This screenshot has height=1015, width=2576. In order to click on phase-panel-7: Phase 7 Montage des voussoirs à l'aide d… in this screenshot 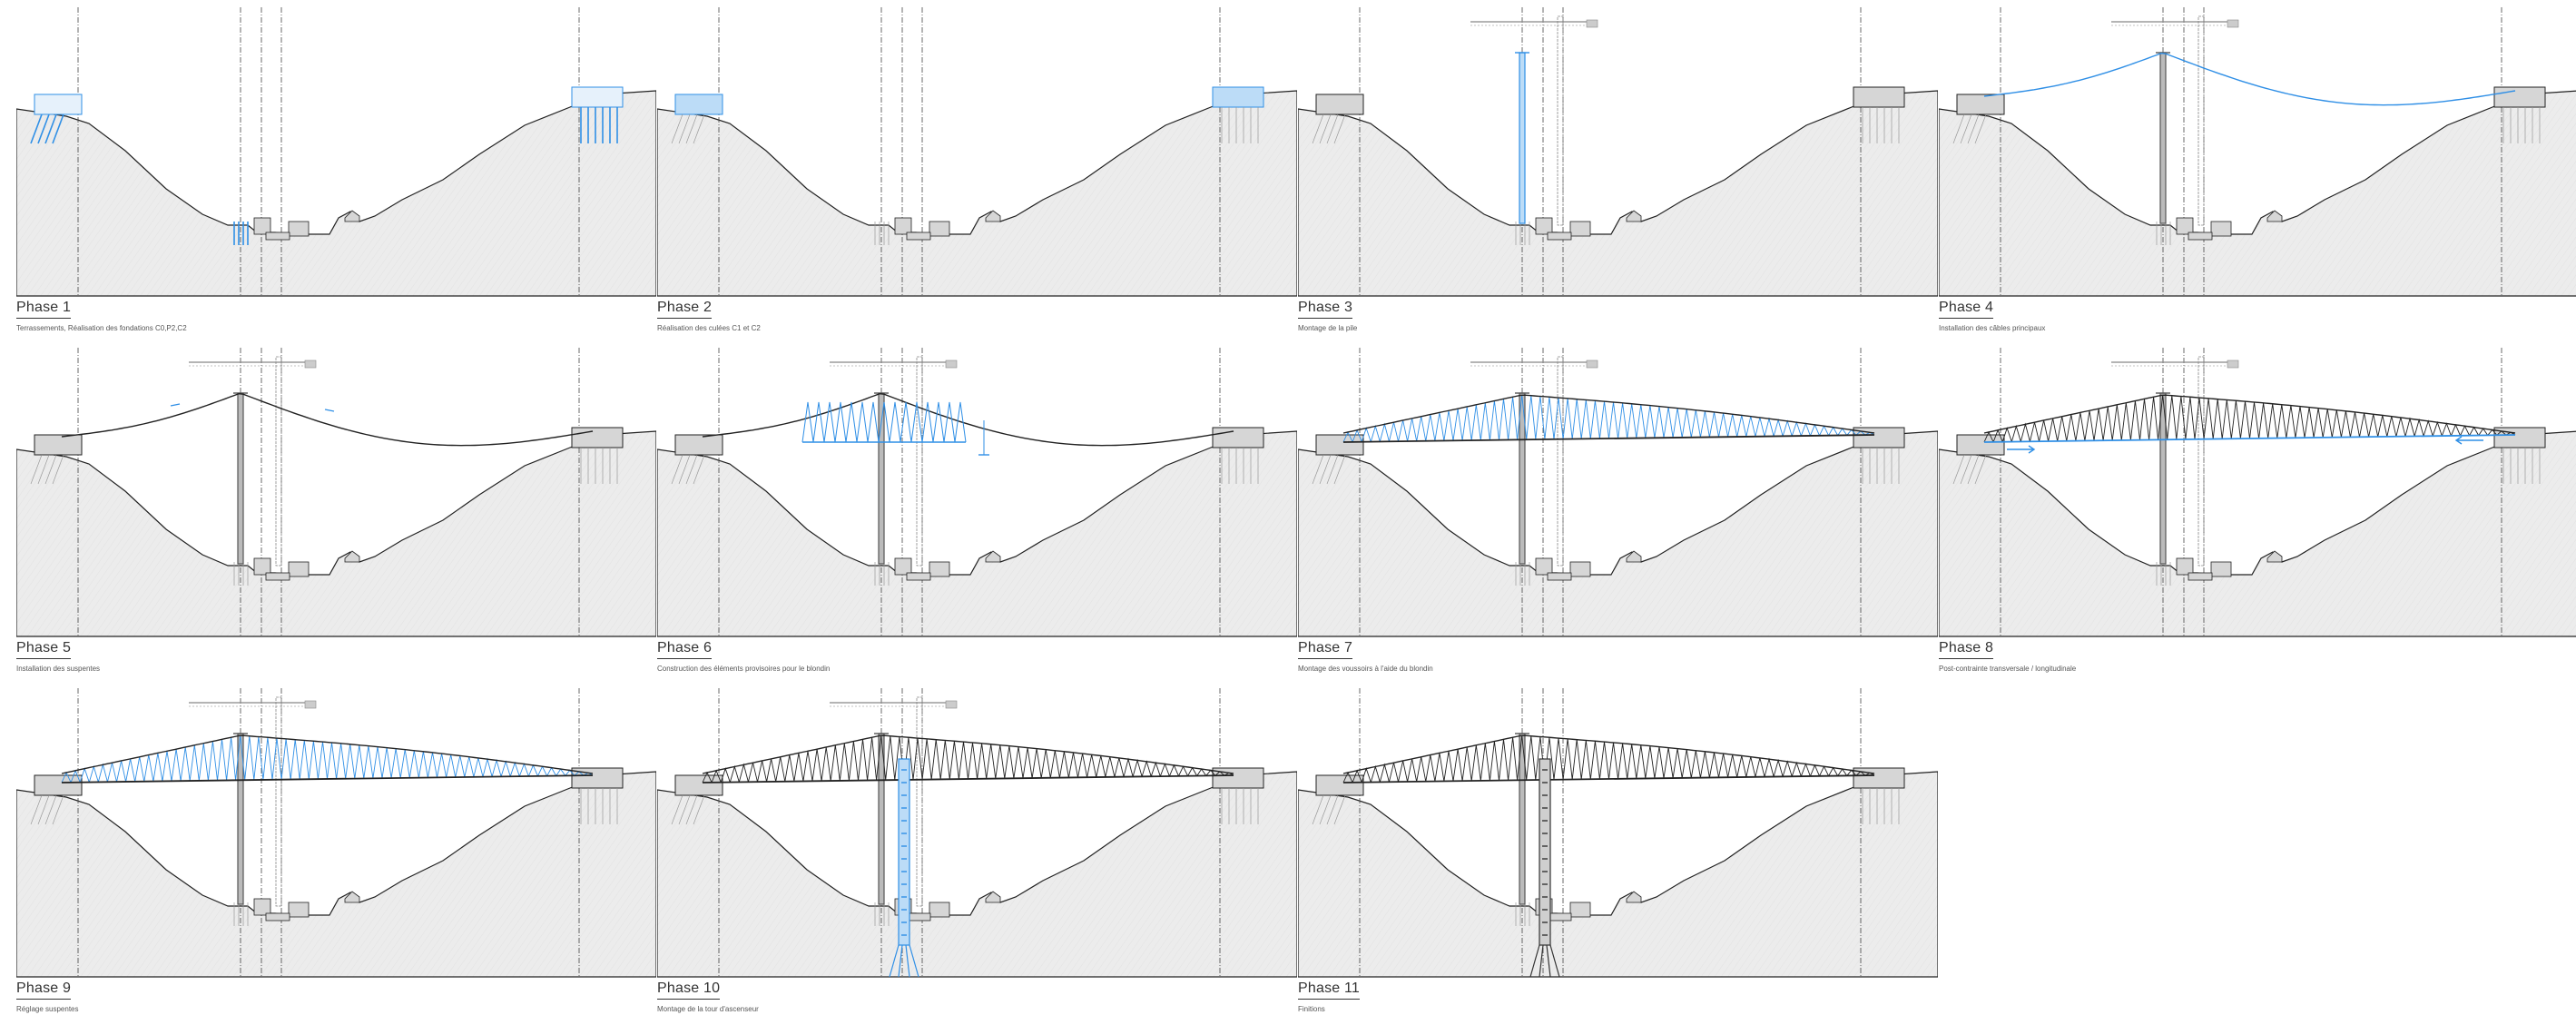, I will do `click(1618, 512)`.